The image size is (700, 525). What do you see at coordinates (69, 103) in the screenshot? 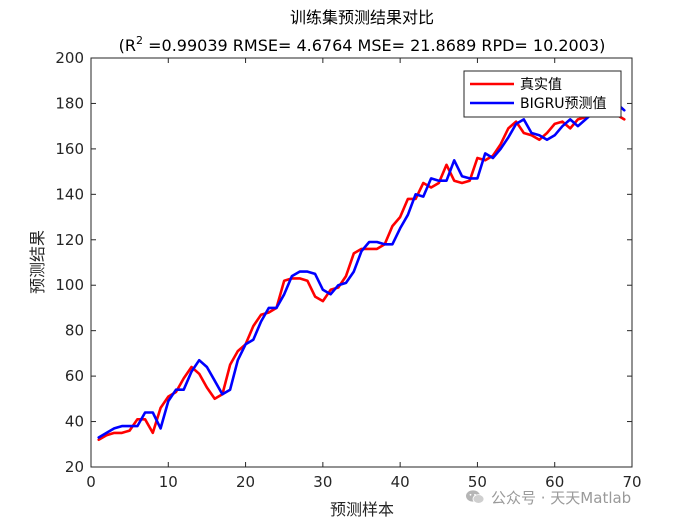
I see `y-tick-label: 180` at bounding box center [69, 103].